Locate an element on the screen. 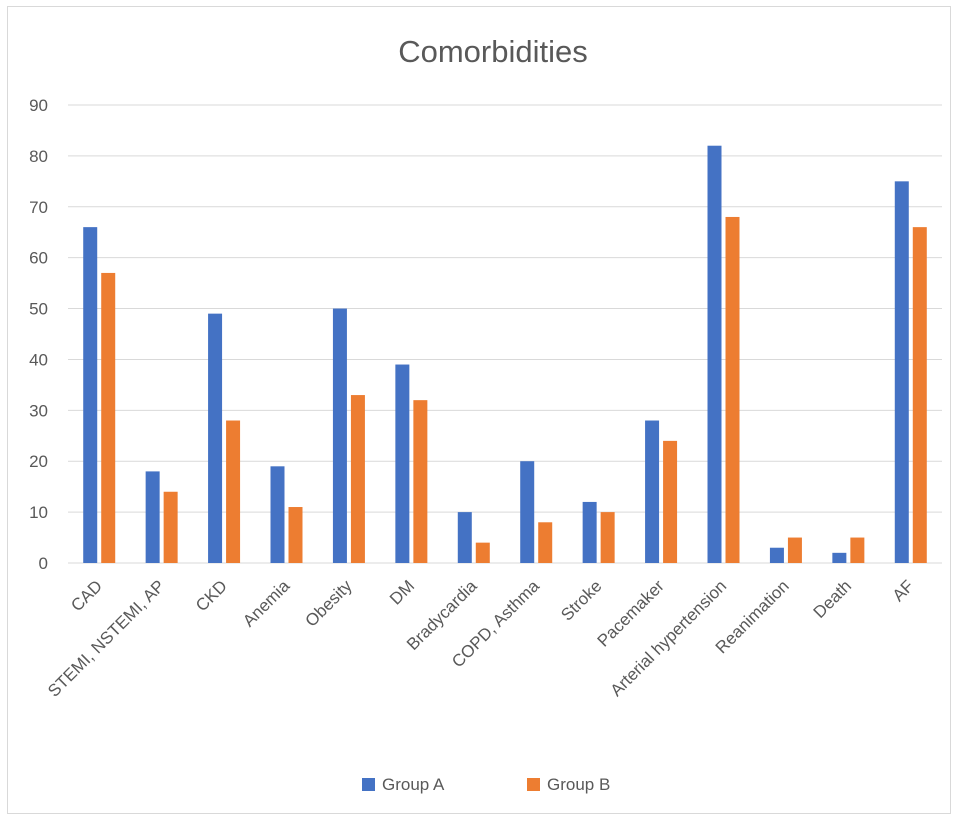 The height and width of the screenshot is (821, 960). x-tick-label: Obesity is located at coordinates (329, 603).